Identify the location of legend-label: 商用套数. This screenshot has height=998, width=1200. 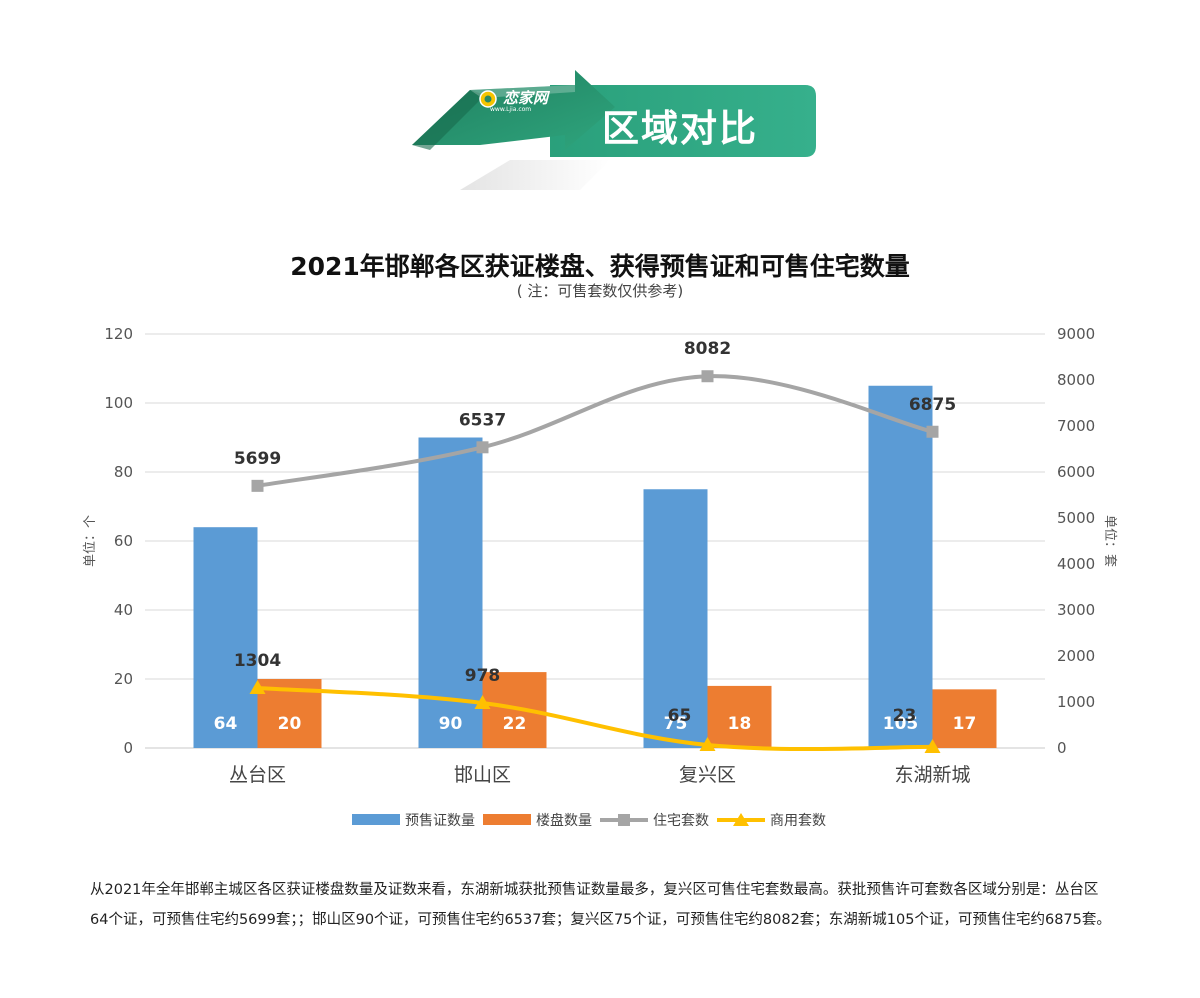
(798, 821).